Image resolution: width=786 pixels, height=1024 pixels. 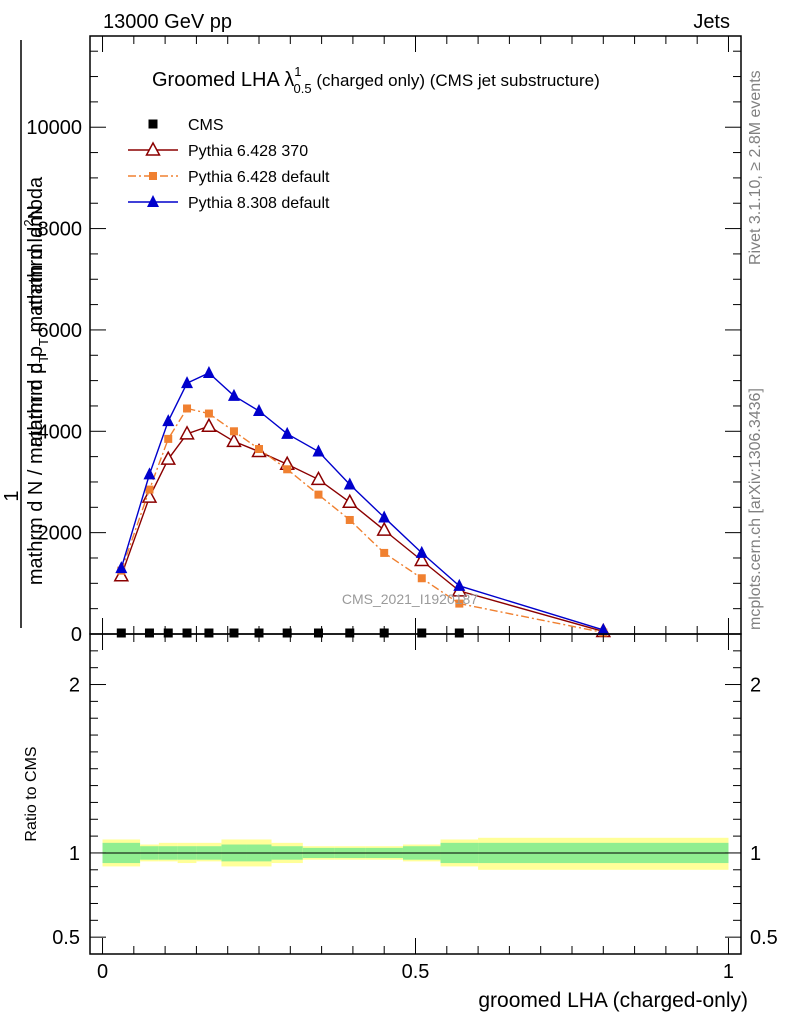 What do you see at coordinates (755, 854) in the screenshot?
I see `ratio-y-tick-label-right: 1` at bounding box center [755, 854].